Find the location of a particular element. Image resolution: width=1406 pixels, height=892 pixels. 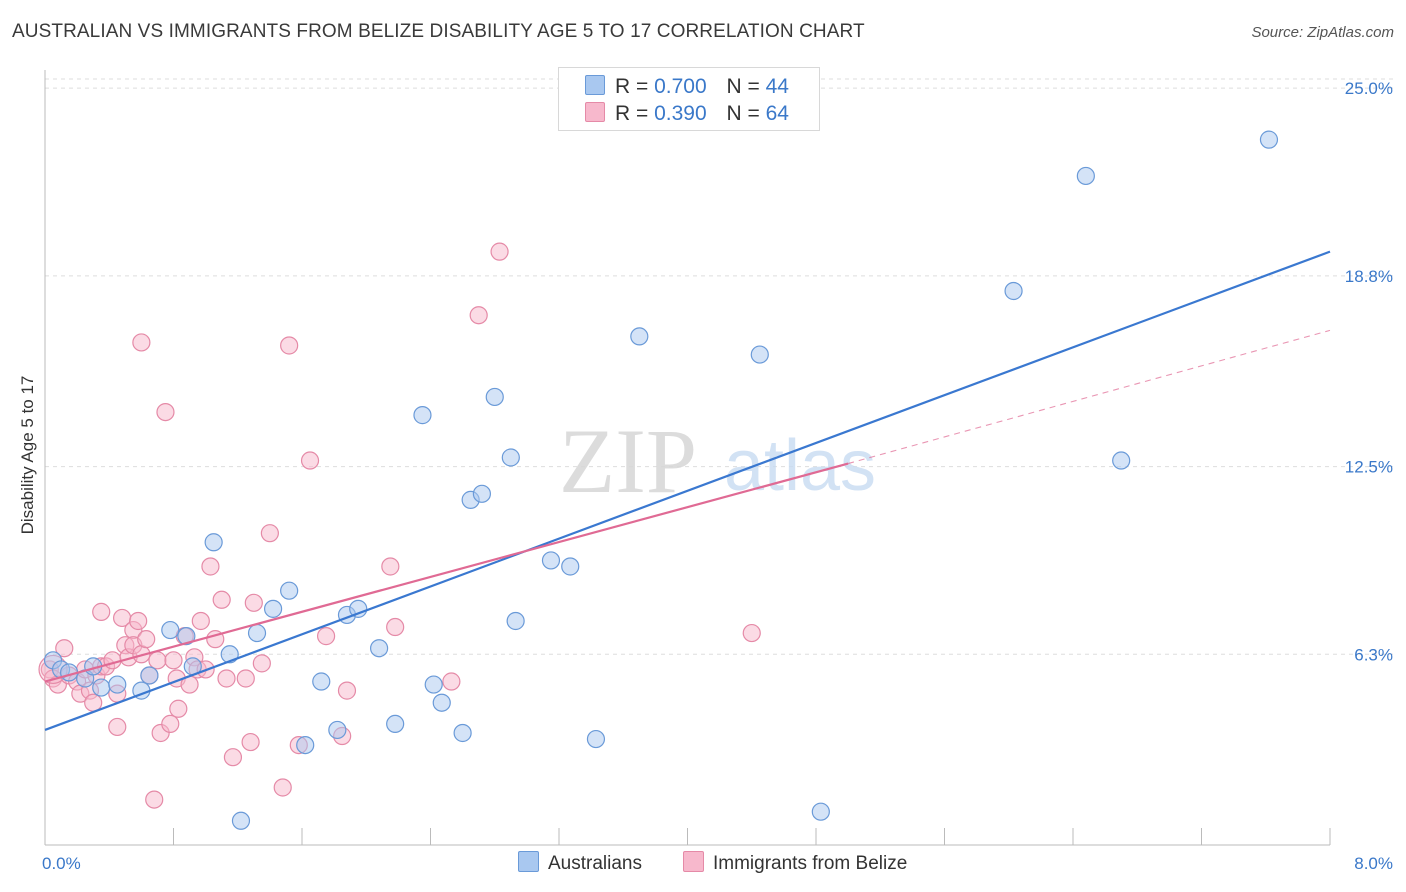

source-label: Source: ZipAtlas.com is located at coordinates (1322, 32).